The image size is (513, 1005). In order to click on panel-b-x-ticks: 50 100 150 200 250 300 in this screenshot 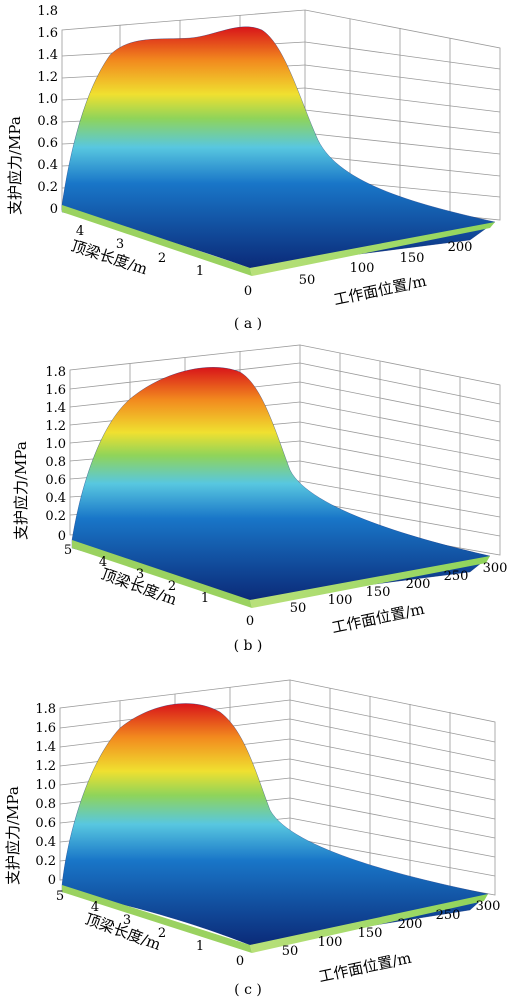, I will do `click(399, 588)`.